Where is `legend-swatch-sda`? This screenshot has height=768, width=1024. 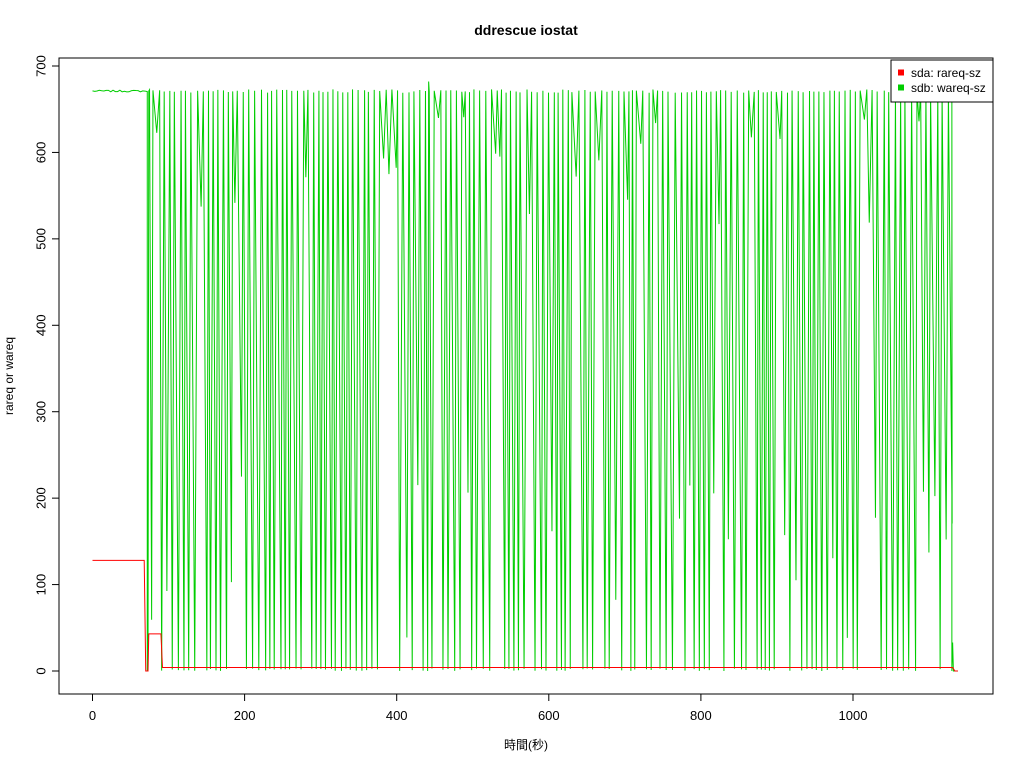 legend-swatch-sda is located at coordinates (901, 72).